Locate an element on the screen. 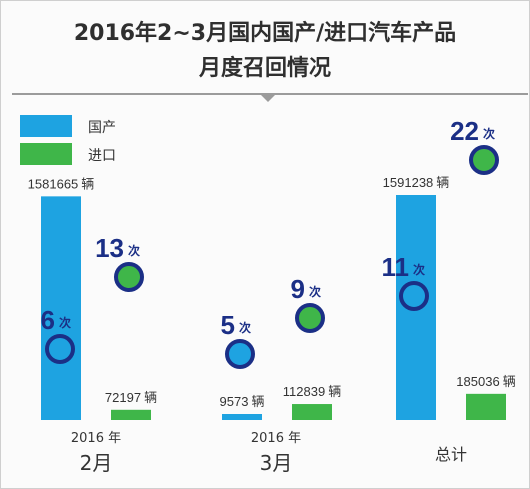  bar-value-label-import-1: 112839 辆 is located at coordinates (312, 392).